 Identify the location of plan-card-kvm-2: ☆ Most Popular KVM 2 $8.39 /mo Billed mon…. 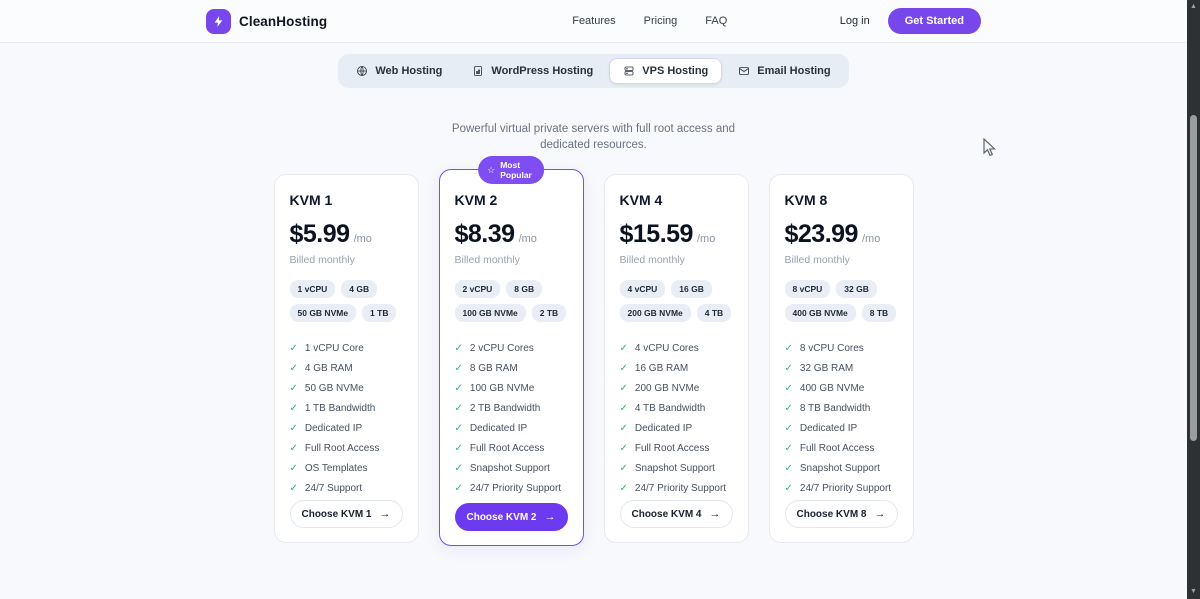
(511, 351).